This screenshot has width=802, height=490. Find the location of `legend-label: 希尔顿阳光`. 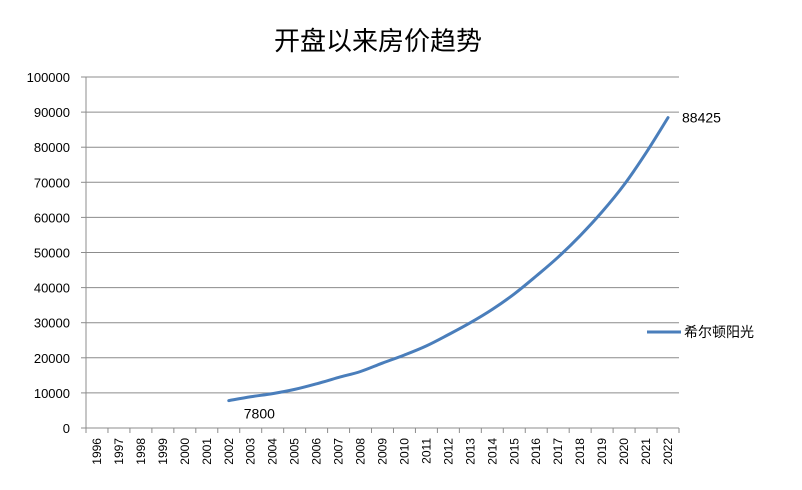

legend-label: 希尔顿阳光 is located at coordinates (719, 333).